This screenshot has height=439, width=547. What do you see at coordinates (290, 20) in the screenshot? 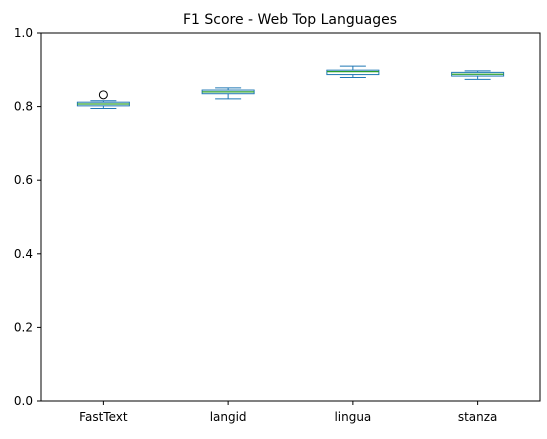
I see `chart-title: F1 Score - Web Top Languages` at bounding box center [290, 20].